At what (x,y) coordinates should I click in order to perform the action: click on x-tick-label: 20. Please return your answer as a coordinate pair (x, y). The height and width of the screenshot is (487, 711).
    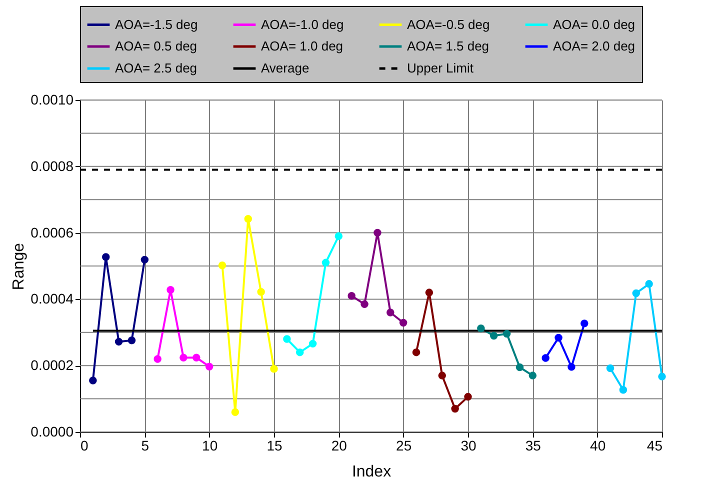
    Looking at the image, I should click on (339, 446).